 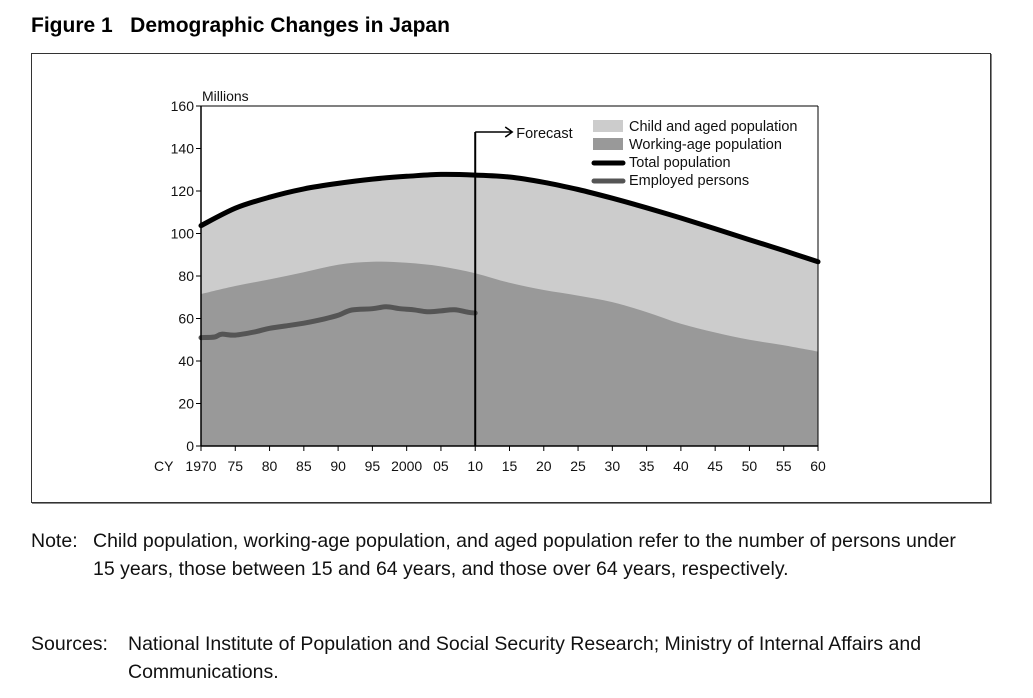 What do you see at coordinates (270, 466) in the screenshot?
I see `x-tick-label: 80` at bounding box center [270, 466].